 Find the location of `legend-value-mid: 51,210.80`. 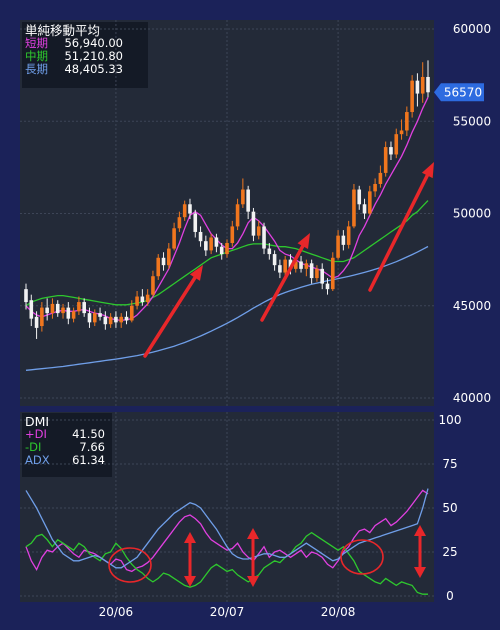

legend-value-mid: 51,210.80 is located at coordinates (93, 56).